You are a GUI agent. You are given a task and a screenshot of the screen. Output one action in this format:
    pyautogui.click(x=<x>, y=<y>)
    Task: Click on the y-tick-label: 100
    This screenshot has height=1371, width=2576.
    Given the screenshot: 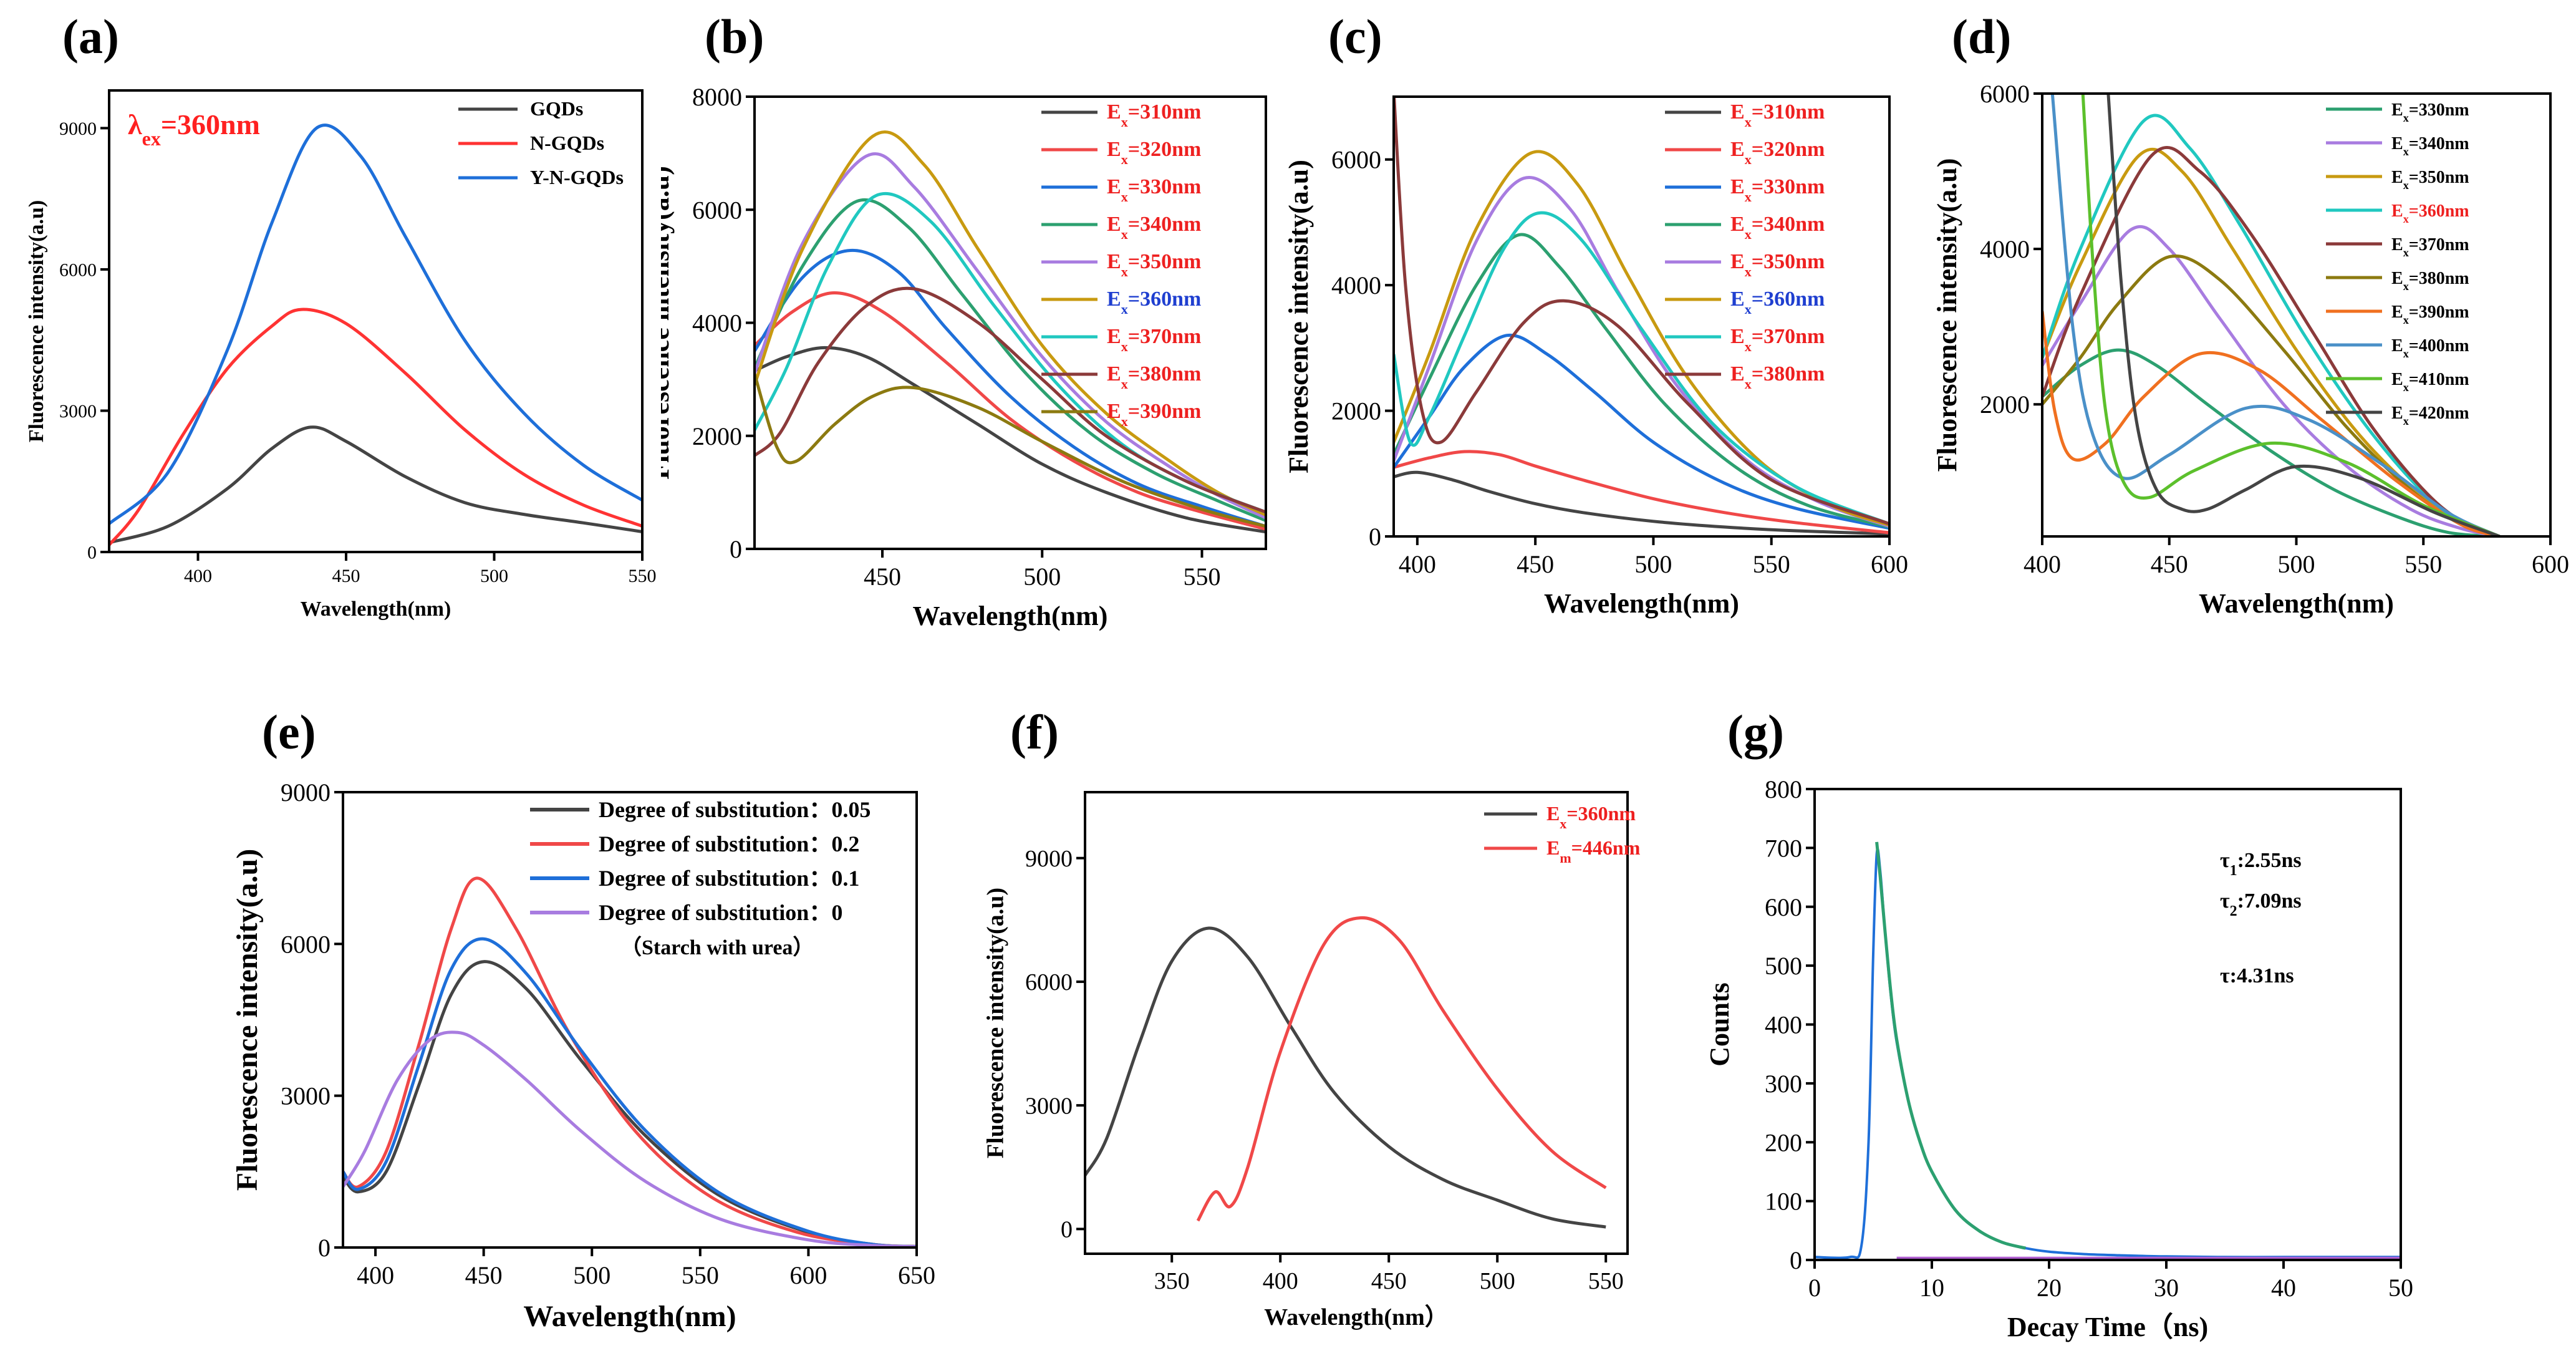 What is the action you would take?
    pyautogui.click(x=1783, y=1202)
    